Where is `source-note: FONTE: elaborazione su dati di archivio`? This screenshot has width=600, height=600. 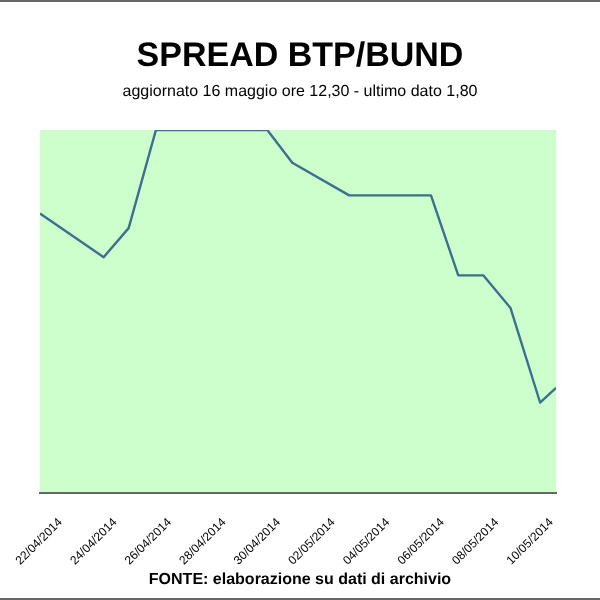 source-note: FONTE: elaborazione su dati di archivio is located at coordinates (300, 579).